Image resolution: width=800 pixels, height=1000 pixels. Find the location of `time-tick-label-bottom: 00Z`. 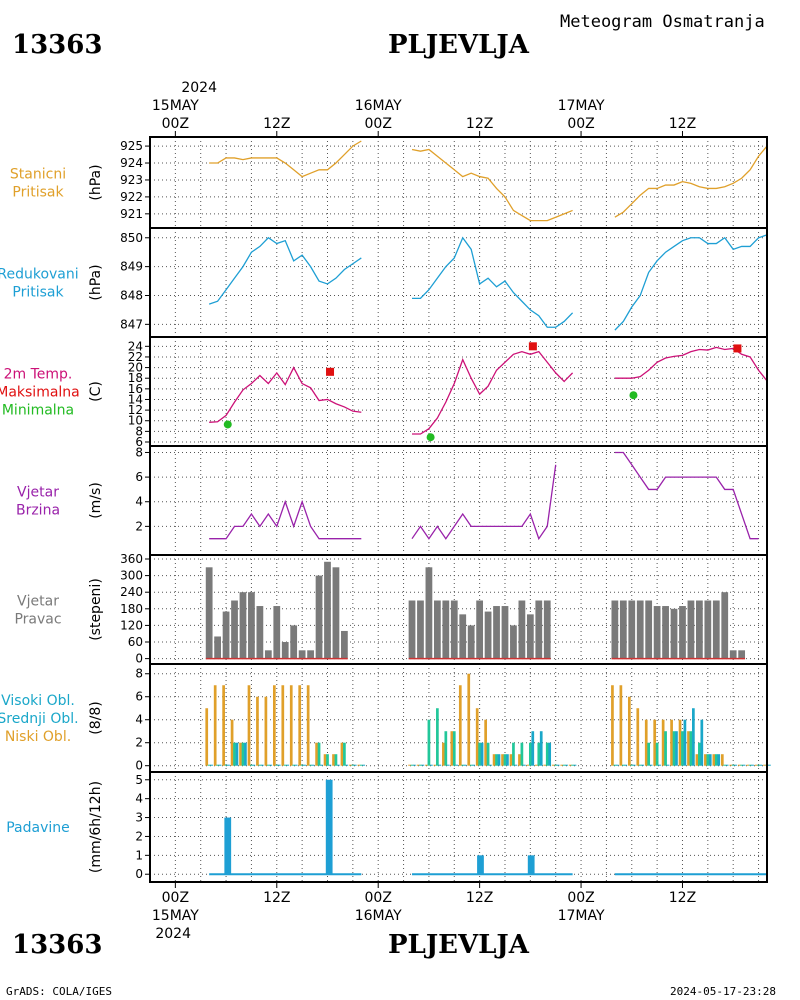

time-tick-label-bottom: 00Z is located at coordinates (580, 898).